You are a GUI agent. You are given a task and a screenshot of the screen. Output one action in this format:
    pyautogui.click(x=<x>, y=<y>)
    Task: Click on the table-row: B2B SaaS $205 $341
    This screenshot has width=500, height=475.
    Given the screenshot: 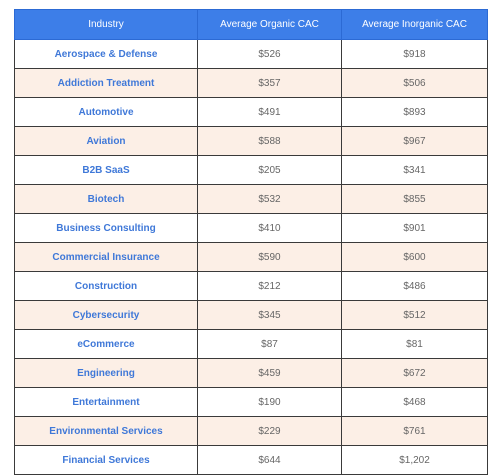 What is the action you would take?
    pyautogui.click(x=251, y=170)
    